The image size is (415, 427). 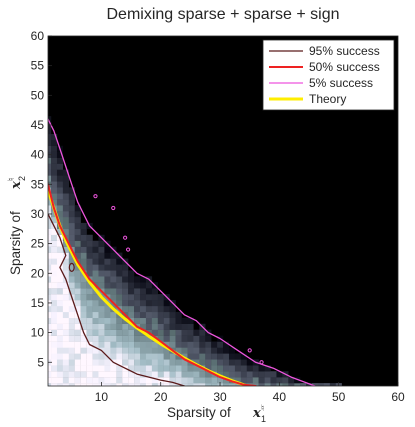 What do you see at coordinates (344, 51) in the screenshot?
I see `legend-label: 95% success` at bounding box center [344, 51].